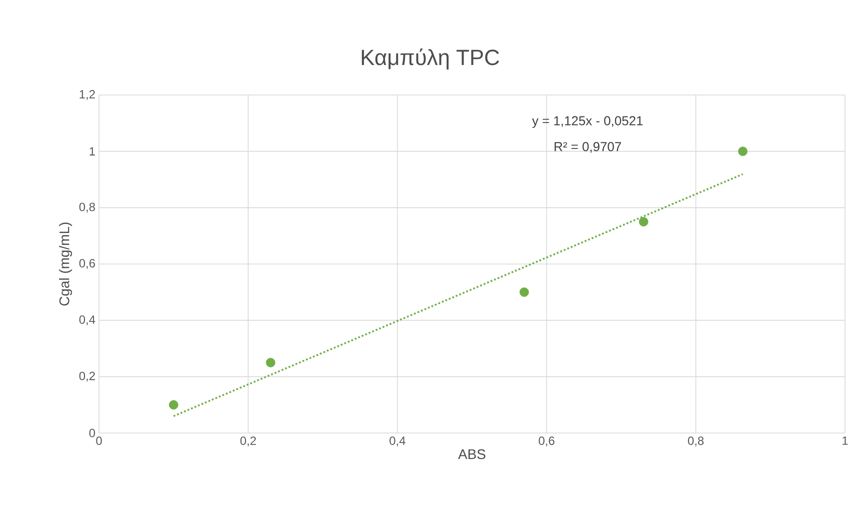 Image resolution: width=861 pixels, height=507 pixels. I want to click on y-axis-title: Cgal (mg/mL), so click(65, 264).